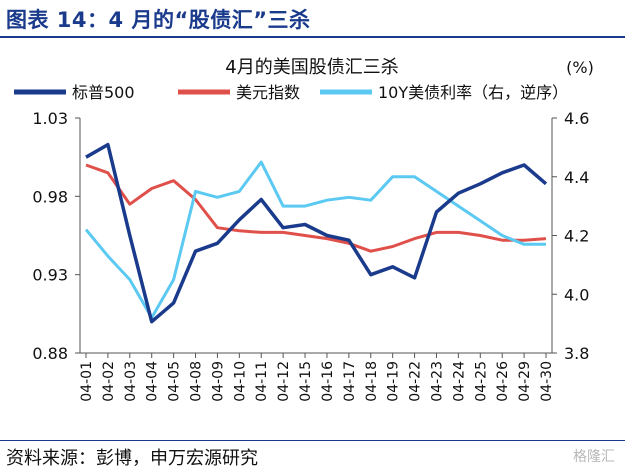 The width and height of the screenshot is (625, 473). What do you see at coordinates (576, 177) in the screenshot?
I see `right-tick-label: 4.4` at bounding box center [576, 177].